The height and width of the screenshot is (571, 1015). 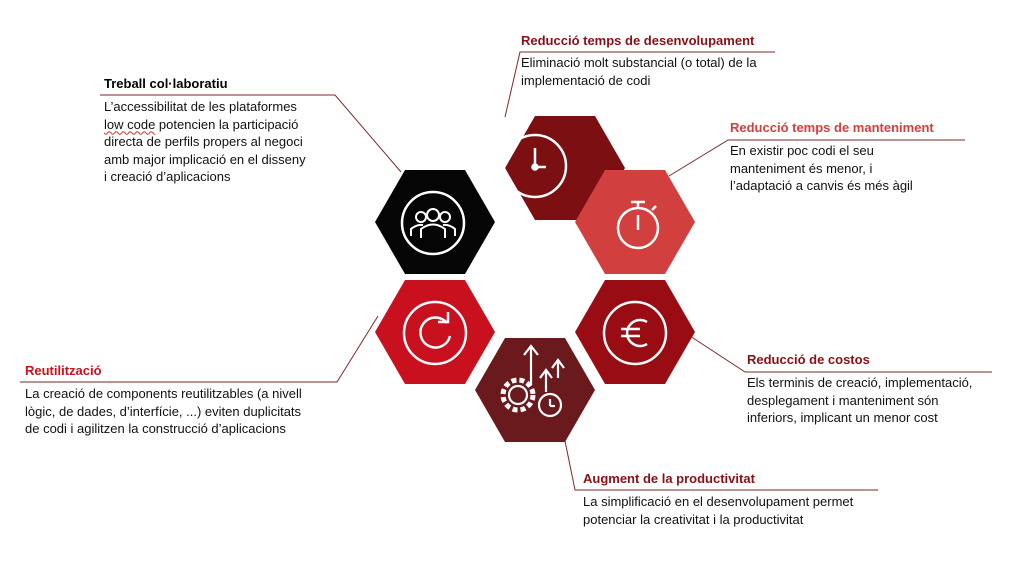 I want to click on hex-maintenance-time, so click(x=635, y=222).